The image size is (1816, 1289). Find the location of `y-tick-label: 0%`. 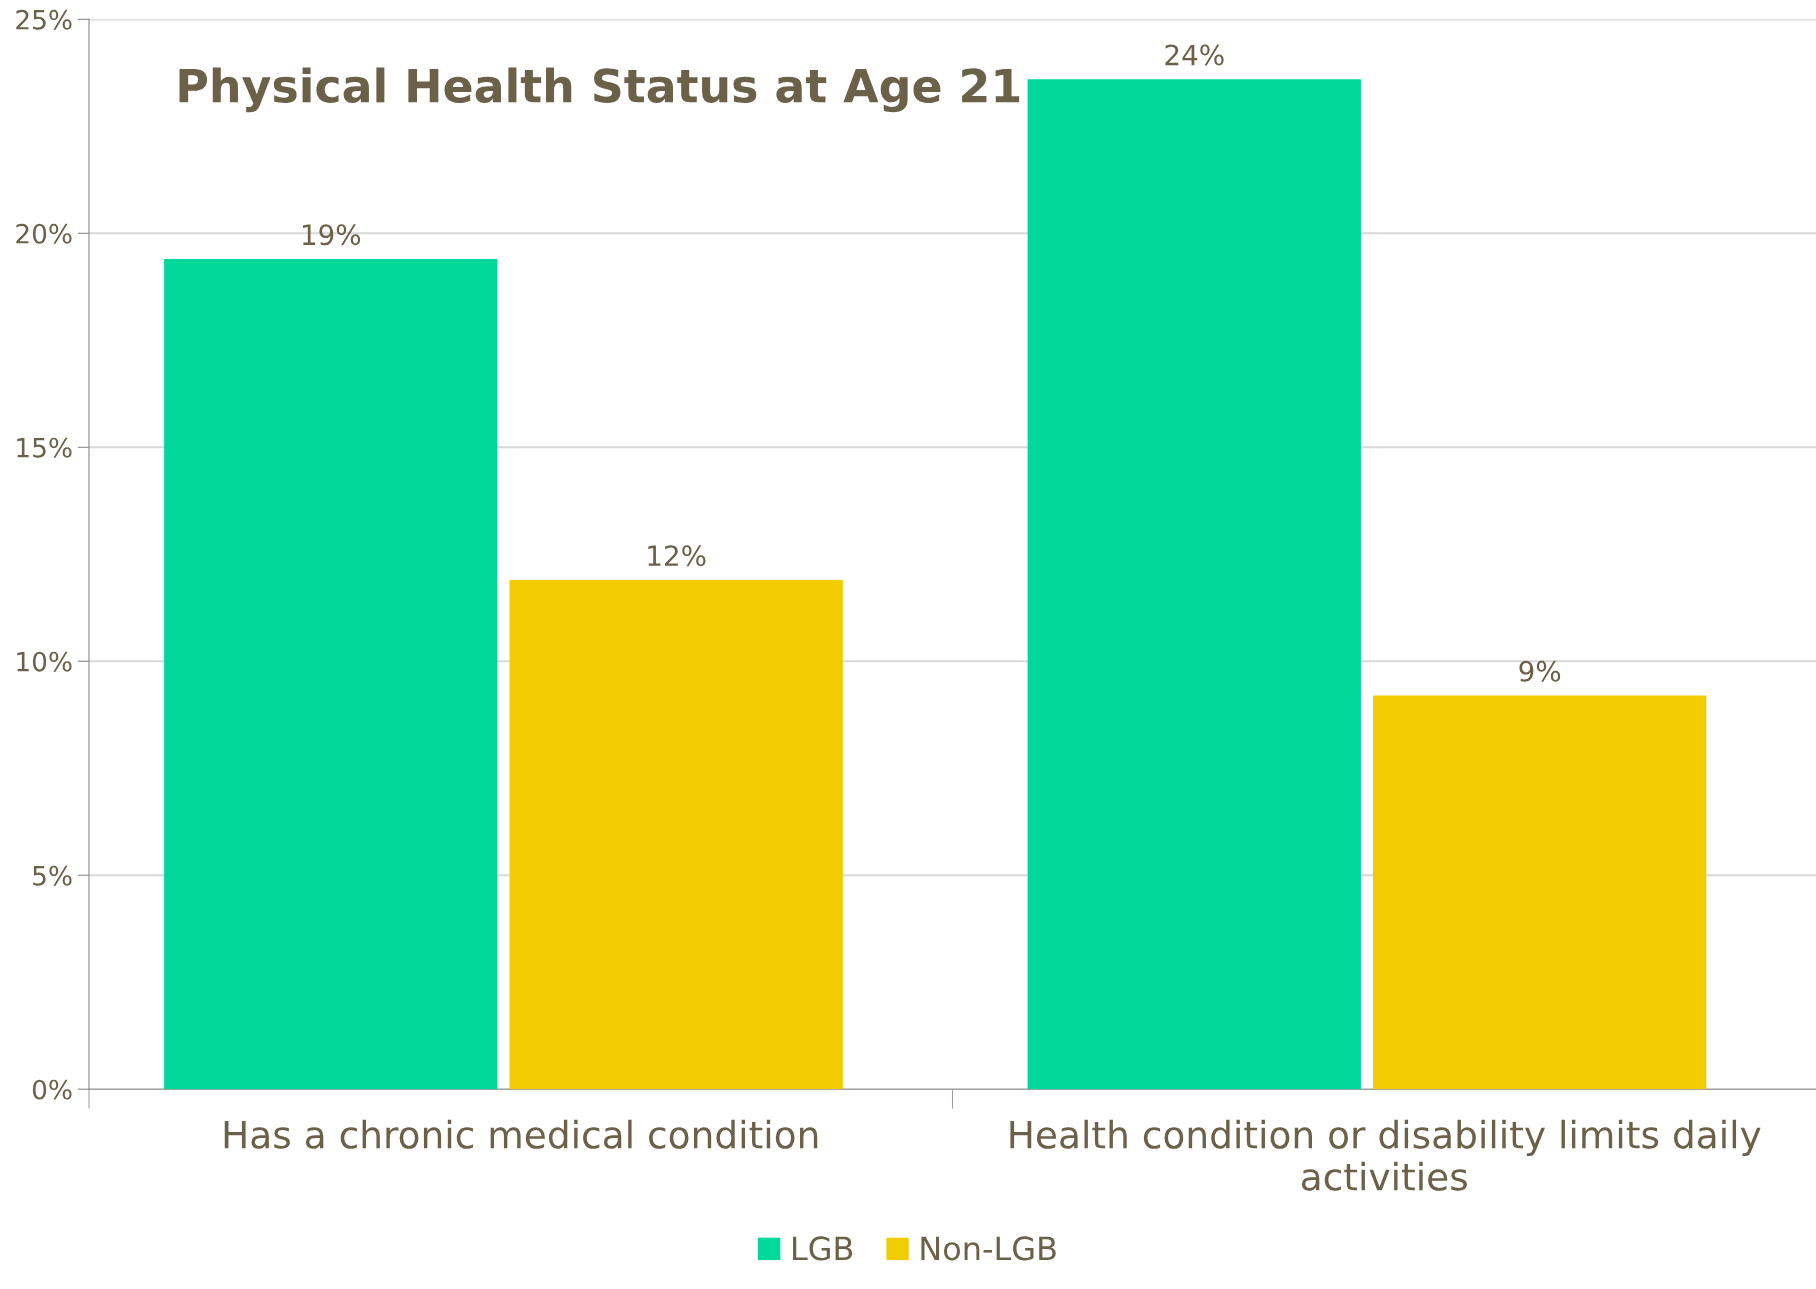

y-tick-label: 0% is located at coordinates (52, 1089).